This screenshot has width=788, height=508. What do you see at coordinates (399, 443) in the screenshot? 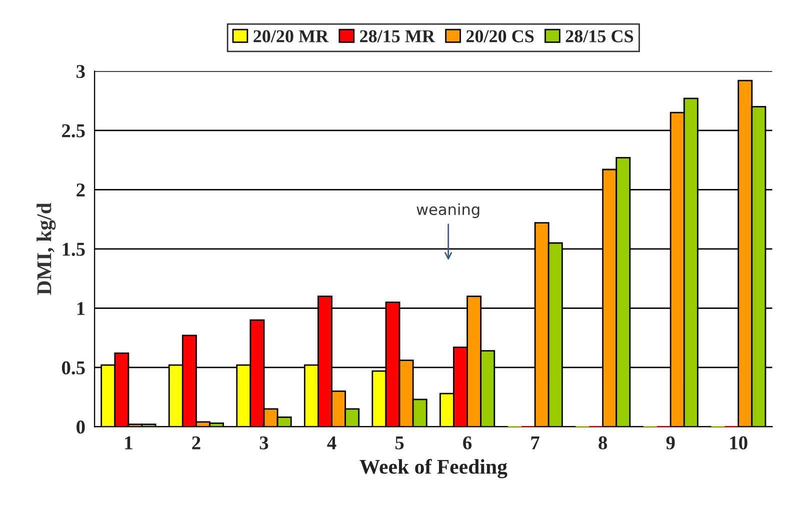
I see `x-tick-label: 5` at bounding box center [399, 443].